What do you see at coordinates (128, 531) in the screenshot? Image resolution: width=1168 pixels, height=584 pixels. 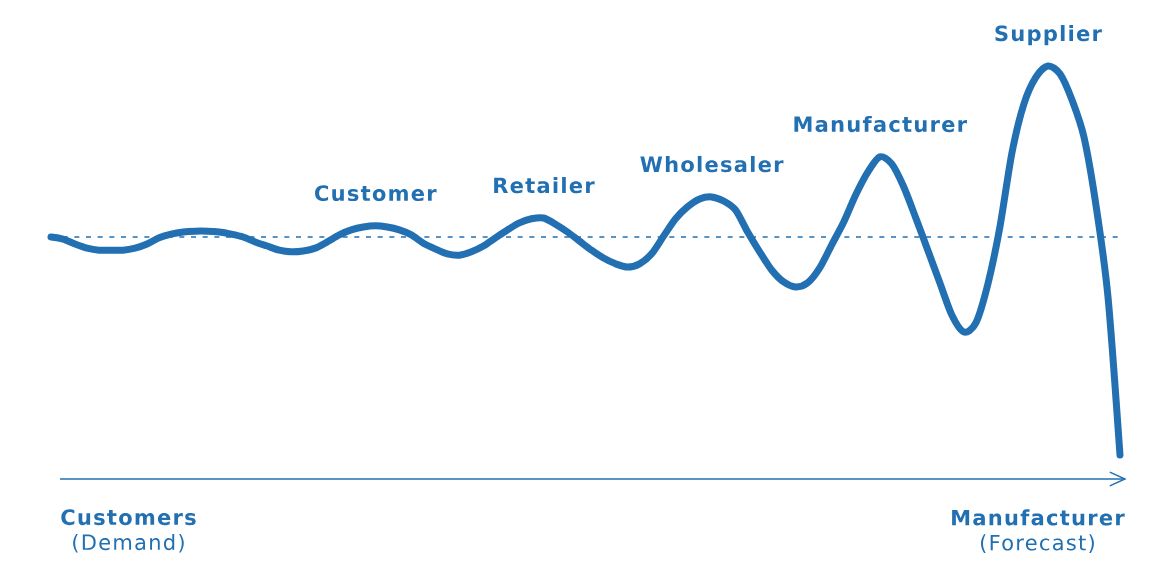 I see `text: Customers (Demand)` at bounding box center [128, 531].